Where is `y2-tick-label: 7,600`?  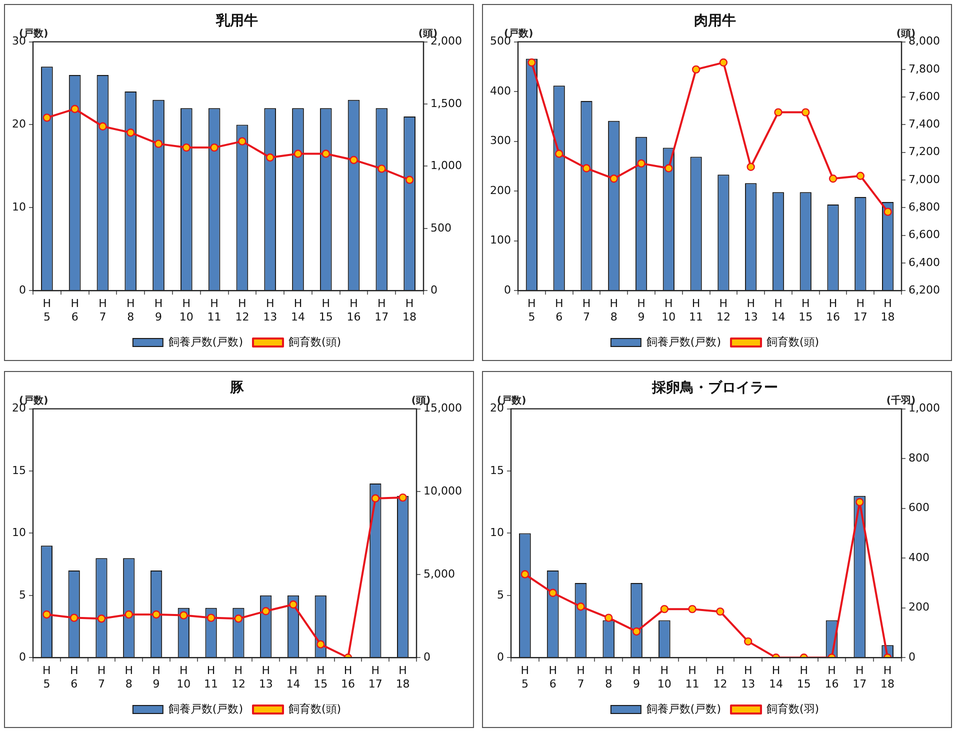
y2-tick-label: 7,600 is located at coordinates (924, 96).